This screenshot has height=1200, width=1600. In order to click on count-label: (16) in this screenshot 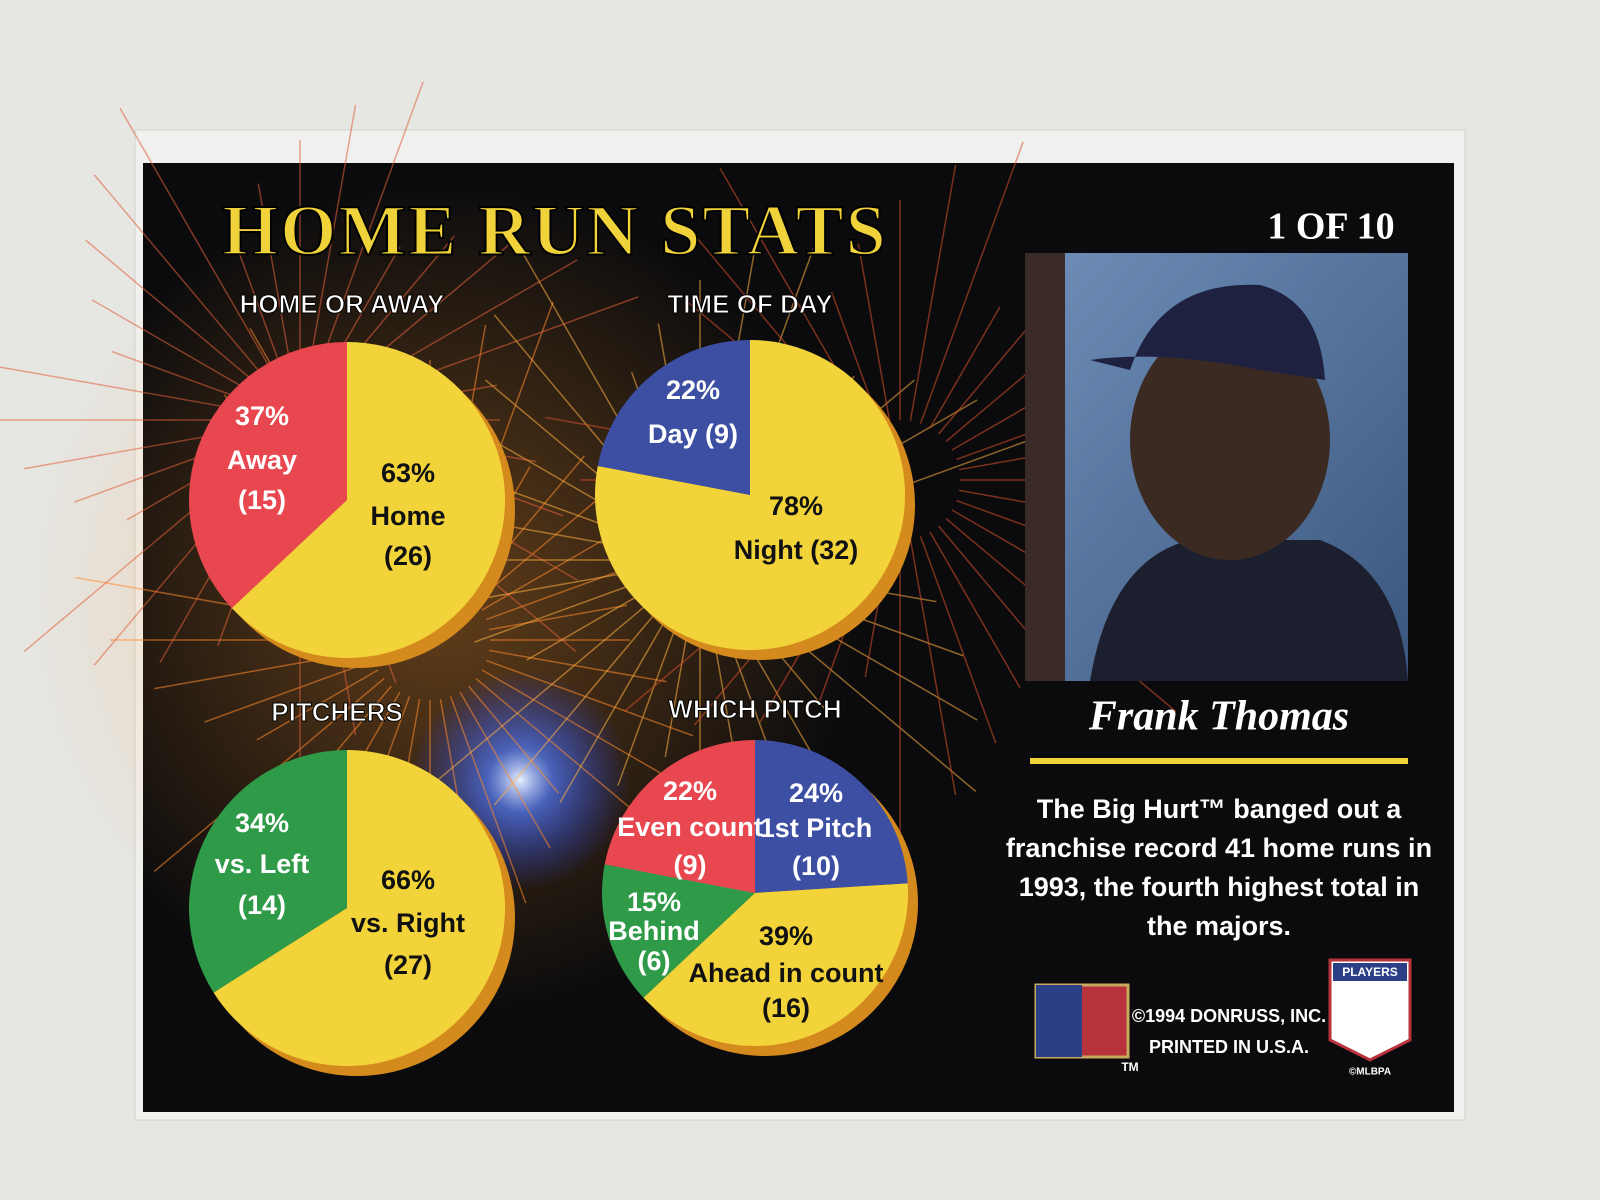, I will do `click(786, 1008)`.